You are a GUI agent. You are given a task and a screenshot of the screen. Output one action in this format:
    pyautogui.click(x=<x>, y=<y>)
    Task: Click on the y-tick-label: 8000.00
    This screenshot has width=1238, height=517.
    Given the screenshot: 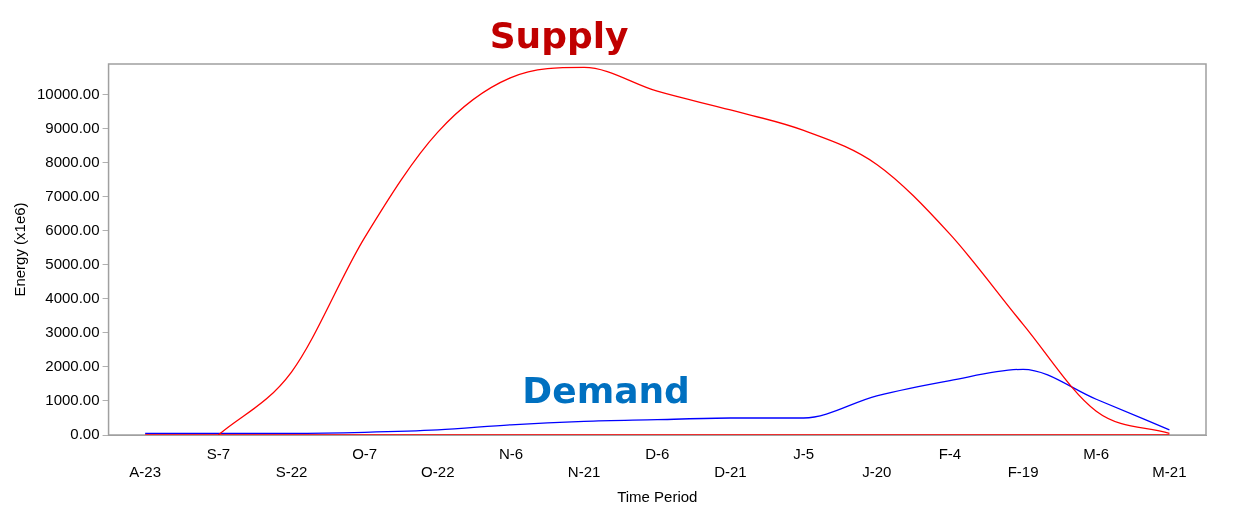 What is the action you would take?
    pyautogui.click(x=72, y=161)
    